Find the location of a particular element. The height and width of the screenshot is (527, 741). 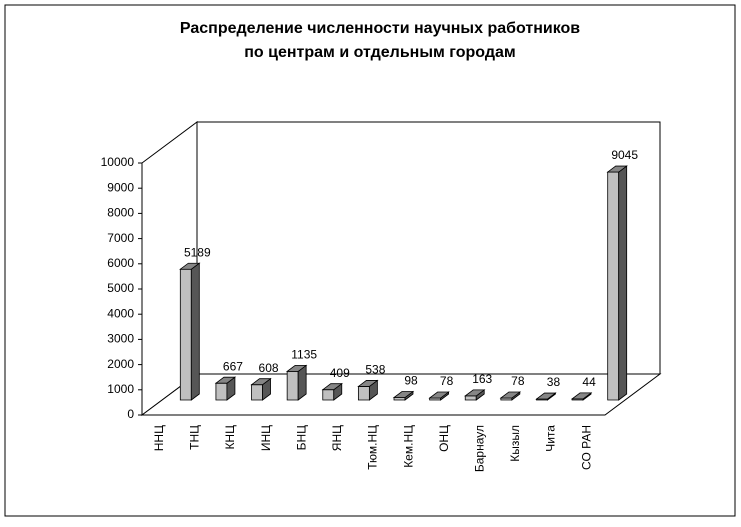

y-tick-label: 9000 is located at coordinates (120, 187).